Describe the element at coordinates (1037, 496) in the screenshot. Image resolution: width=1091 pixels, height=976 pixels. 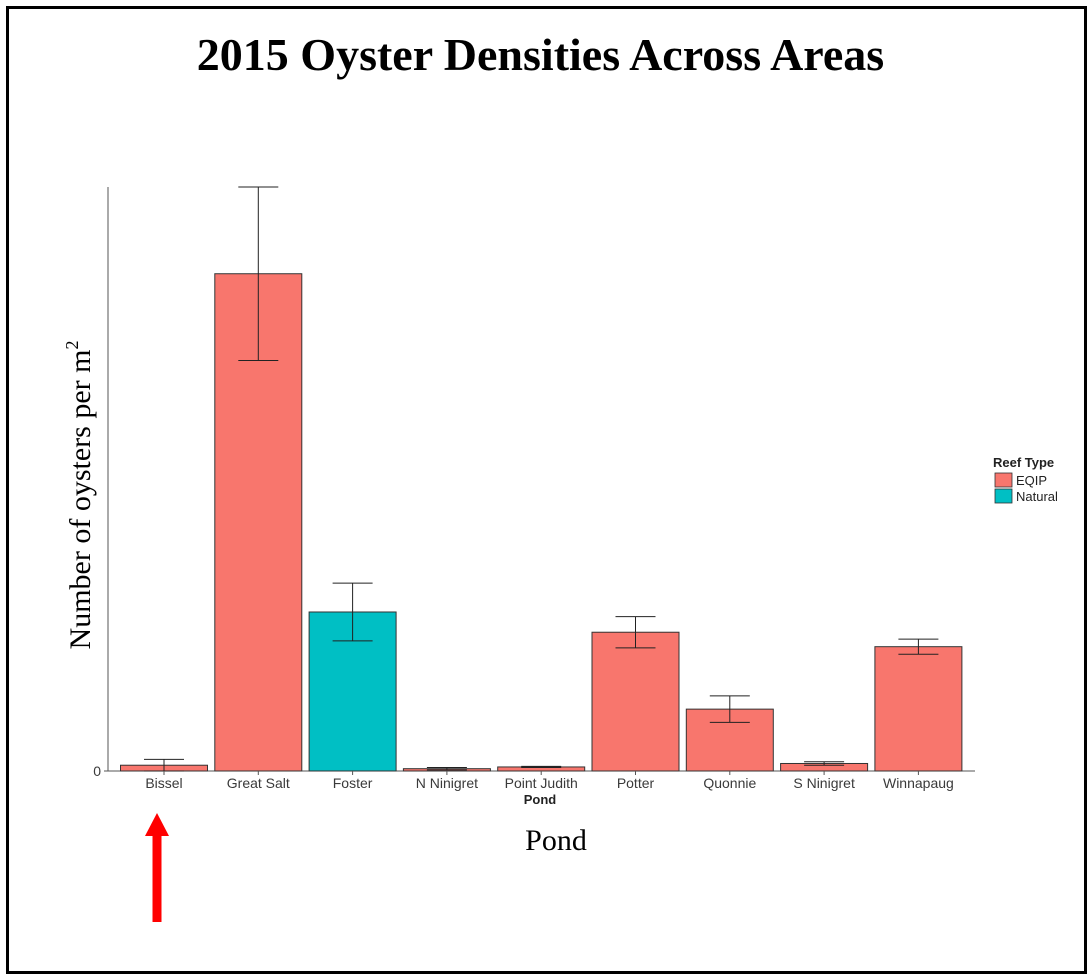
I see `legend-label-natural: Natural` at that location.